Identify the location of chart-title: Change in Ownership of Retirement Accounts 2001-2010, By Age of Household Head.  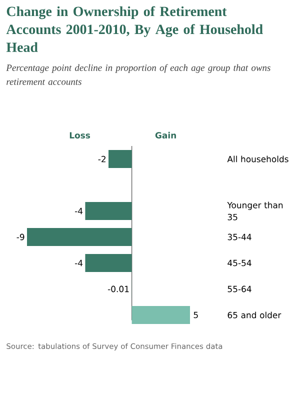
(134, 29).